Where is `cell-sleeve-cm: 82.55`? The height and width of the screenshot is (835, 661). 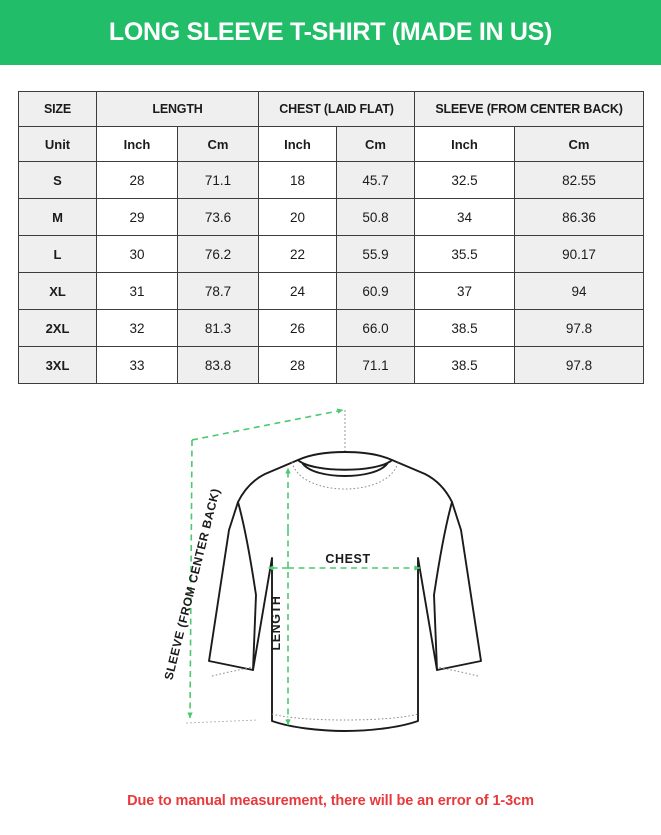
cell-sleeve-cm: 82.55 is located at coordinates (579, 180).